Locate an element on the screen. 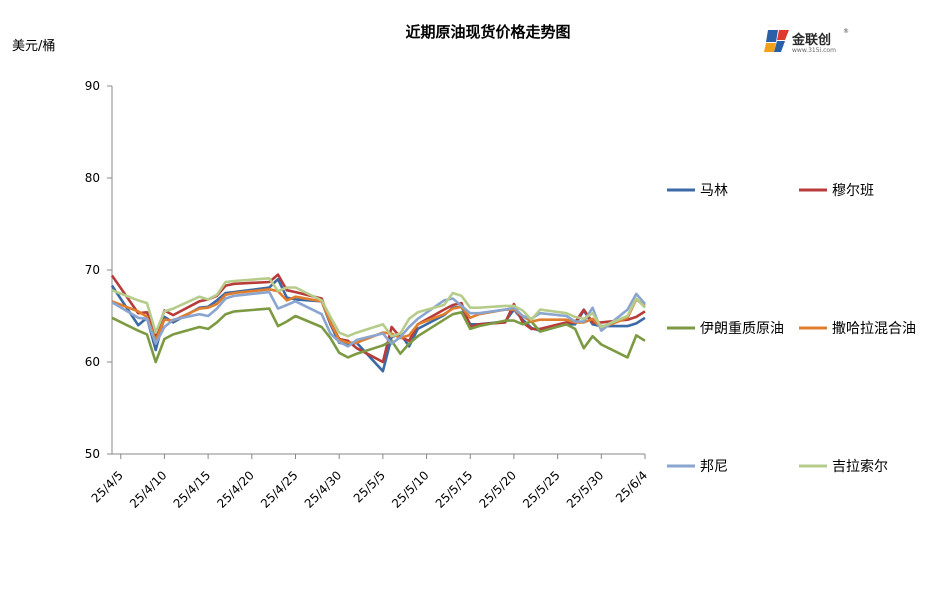 Image resolution: width=937 pixels, height=601 pixels. x-tick-label: 25/5/15 is located at coordinates (454, 489).